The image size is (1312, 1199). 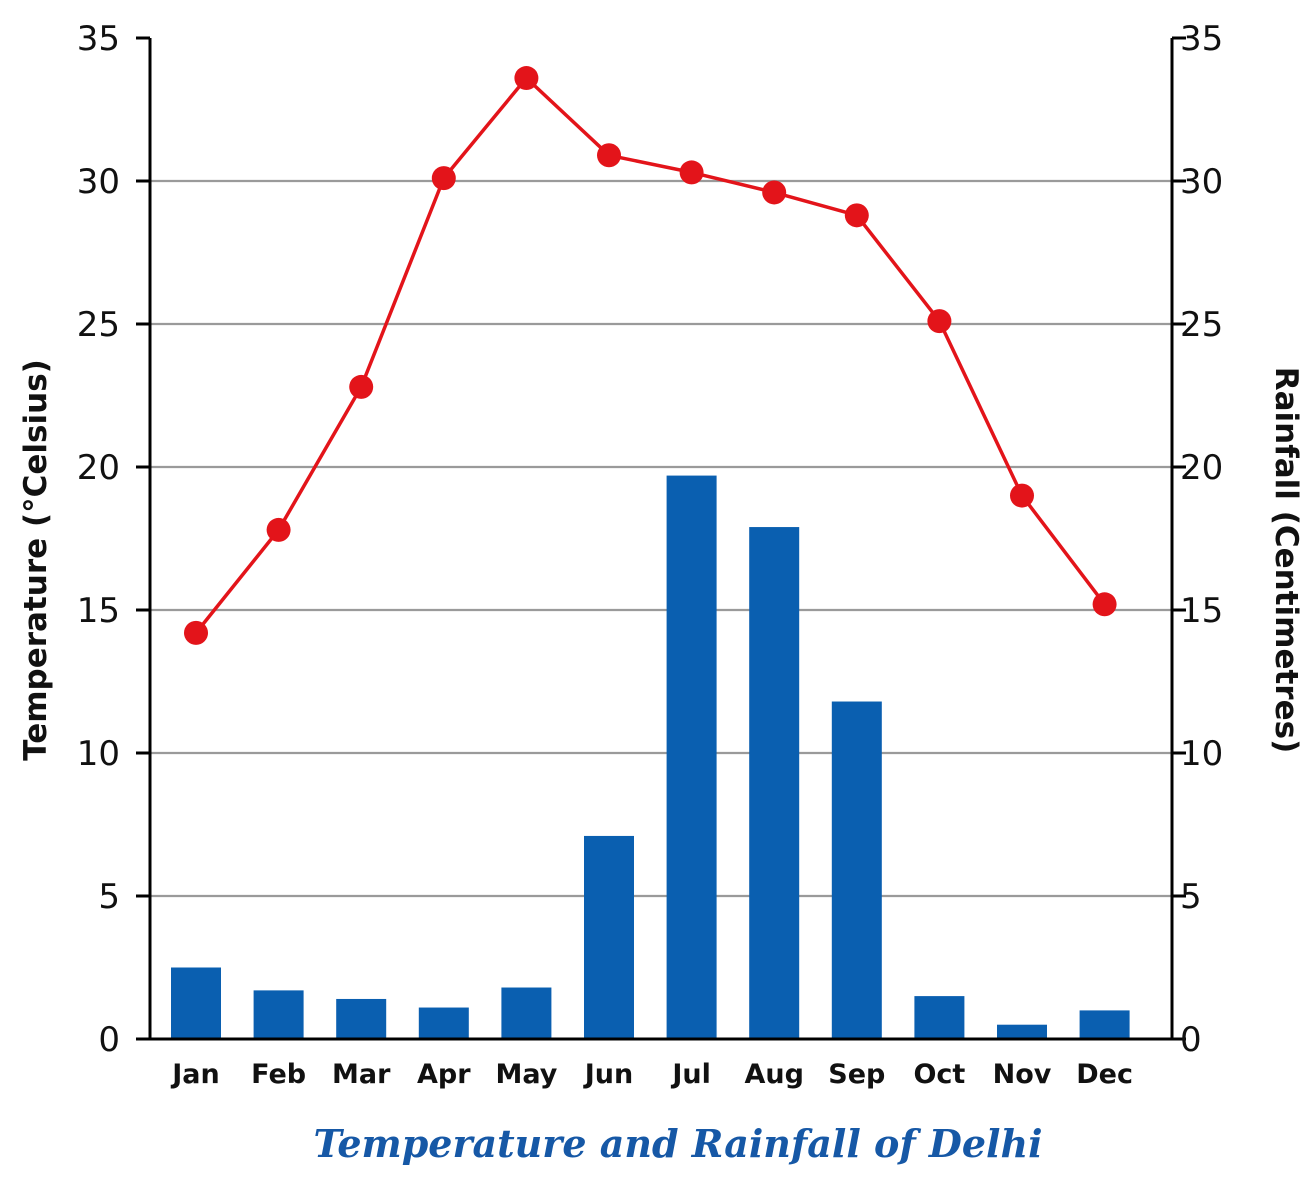 I want to click on month-label-aug: Aug, so click(x=773, y=1074).